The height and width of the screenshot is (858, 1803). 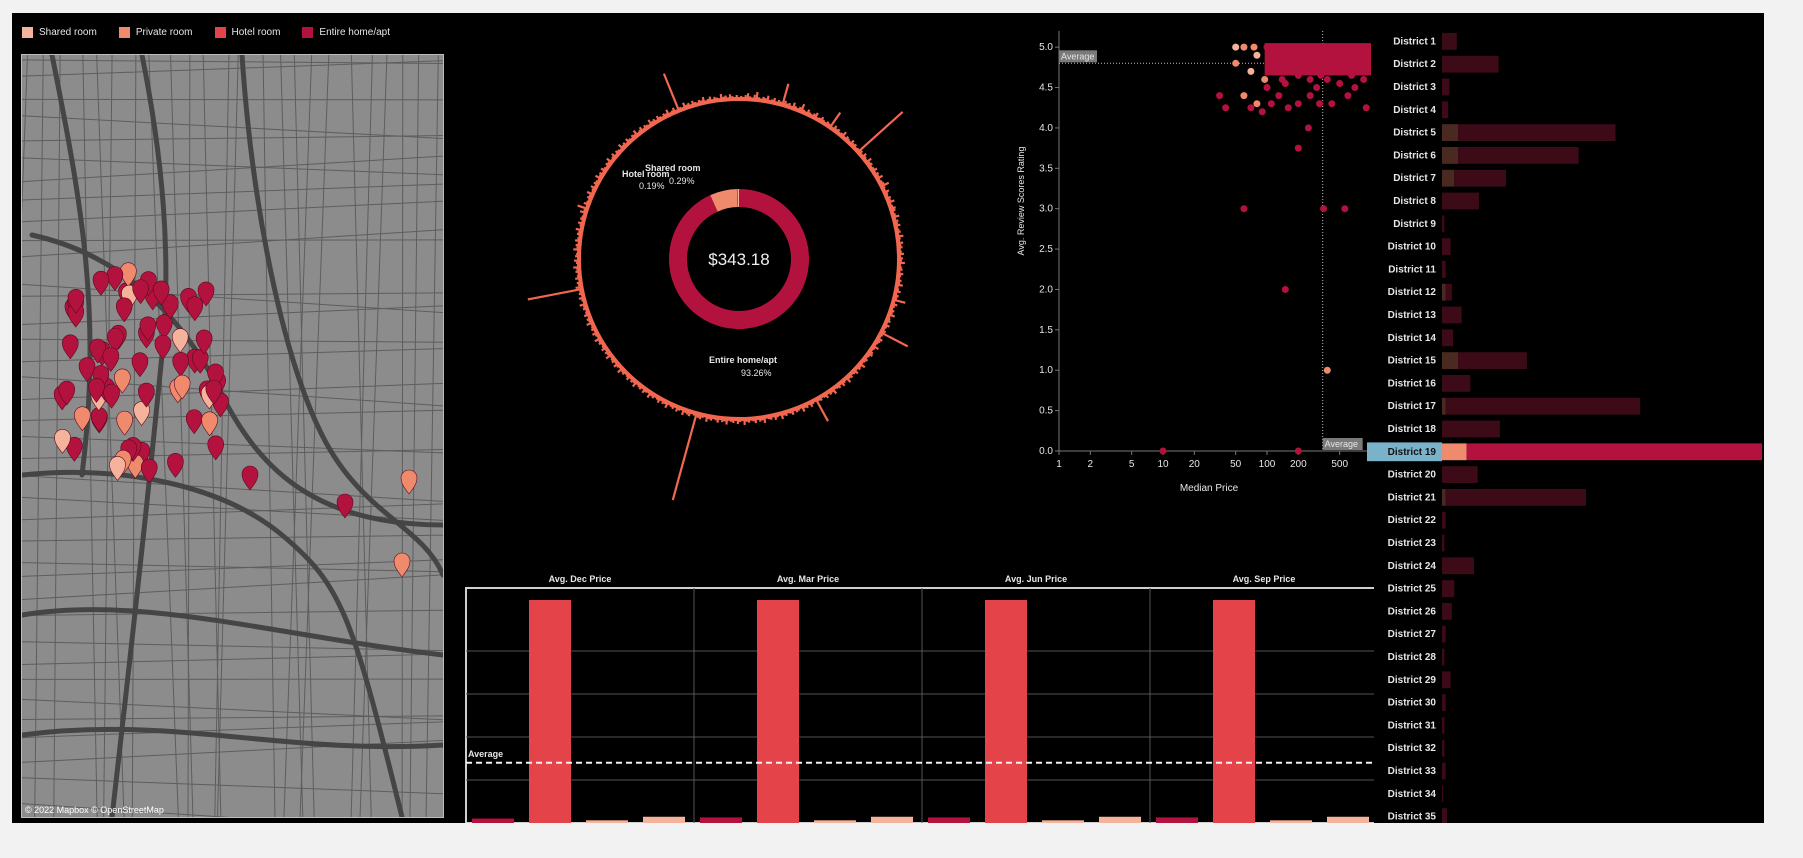 What do you see at coordinates (59, 32) in the screenshot?
I see `legend-item: Shared room` at bounding box center [59, 32].